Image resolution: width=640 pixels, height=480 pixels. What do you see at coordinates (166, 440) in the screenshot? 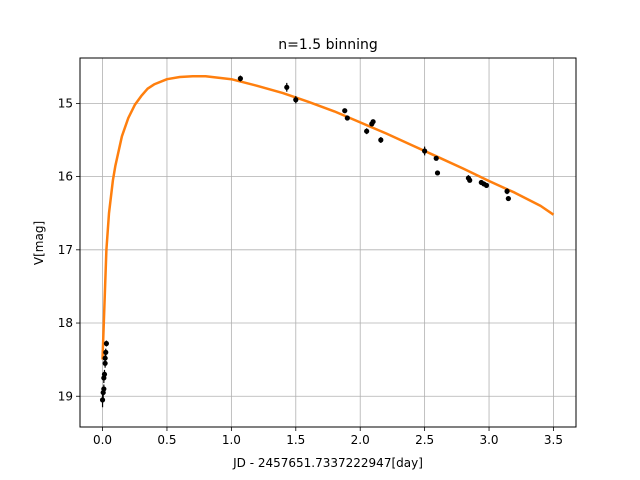
I see `x-tick-label: 0.5` at bounding box center [166, 440].